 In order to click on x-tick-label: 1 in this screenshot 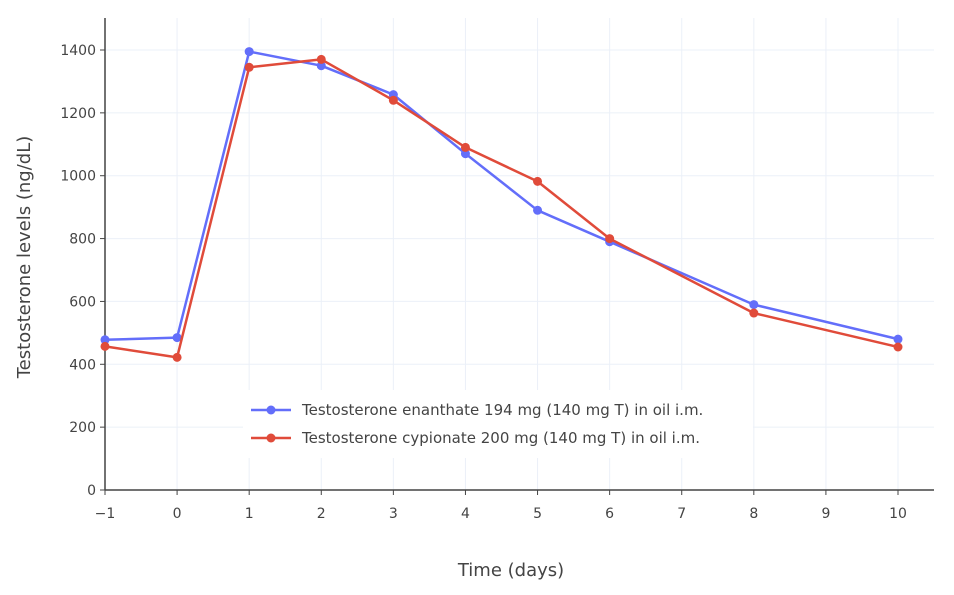, I will do `click(249, 514)`.